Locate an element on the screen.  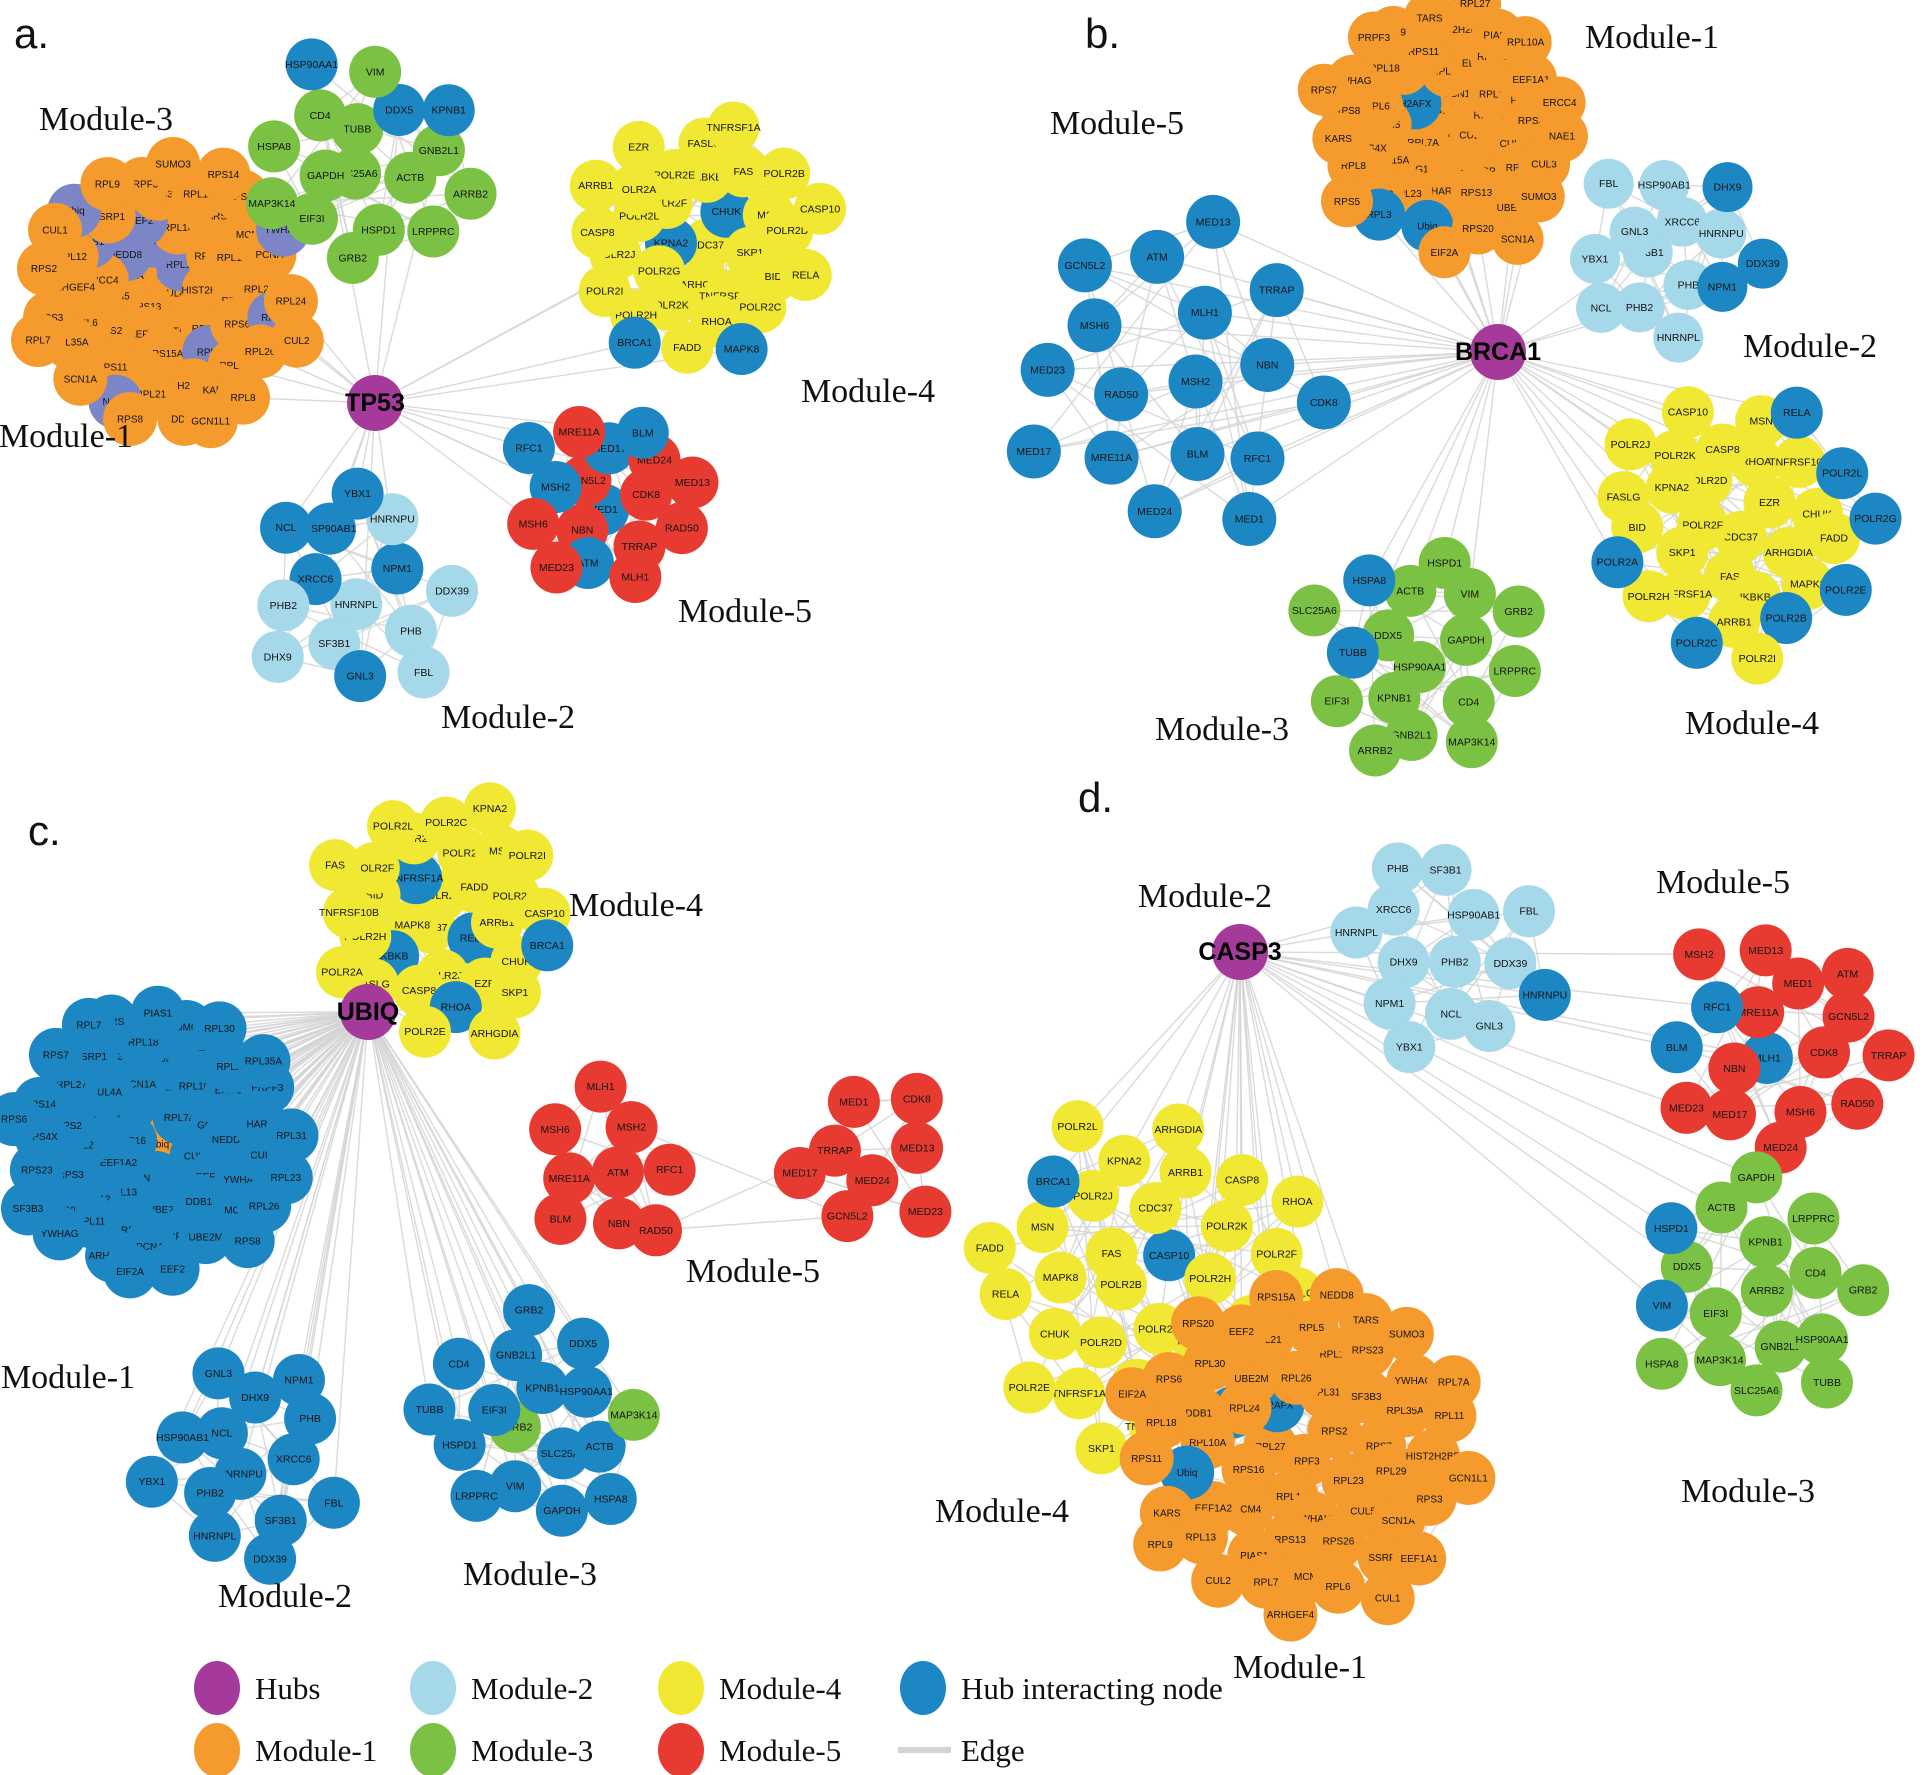
node-label-MED24: MED24 is located at coordinates (872, 1181).